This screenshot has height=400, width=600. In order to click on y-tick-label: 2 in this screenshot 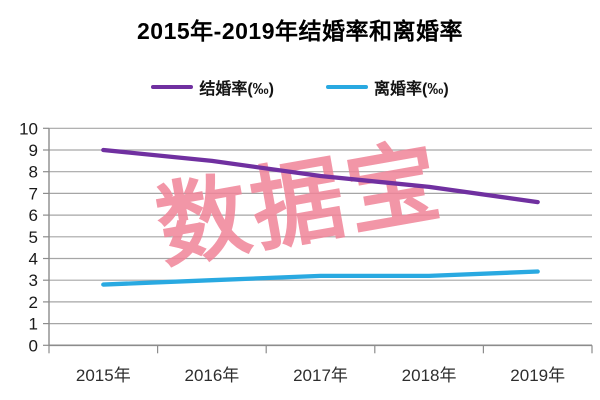, I will do `click(33, 302)`.